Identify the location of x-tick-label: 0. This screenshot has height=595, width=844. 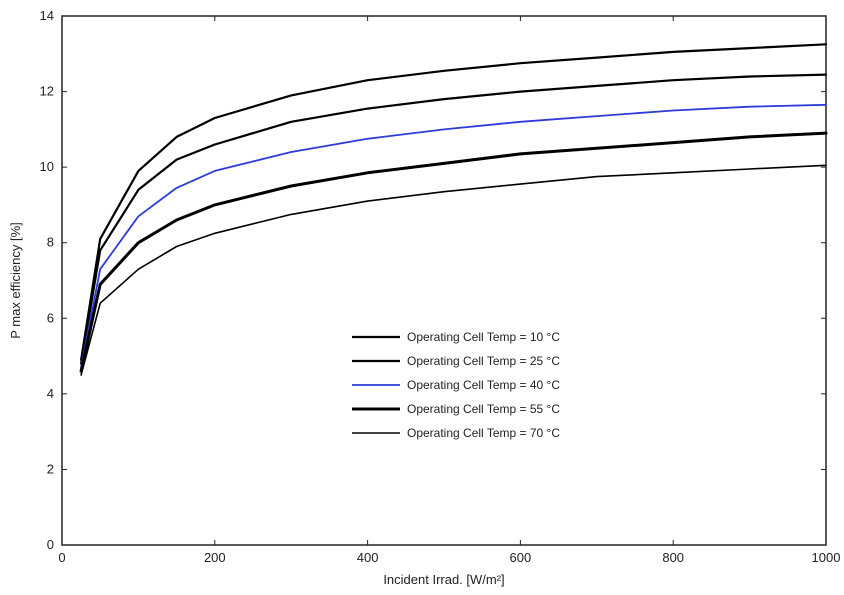
(61, 557).